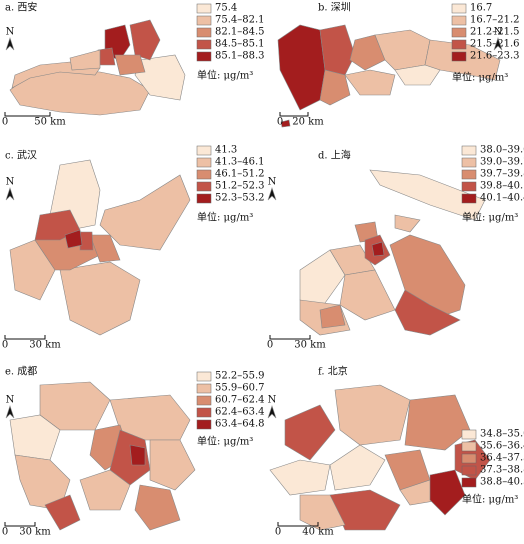 This screenshot has height=544, width=524. I want to click on scale-end: 20 km, so click(308, 122).